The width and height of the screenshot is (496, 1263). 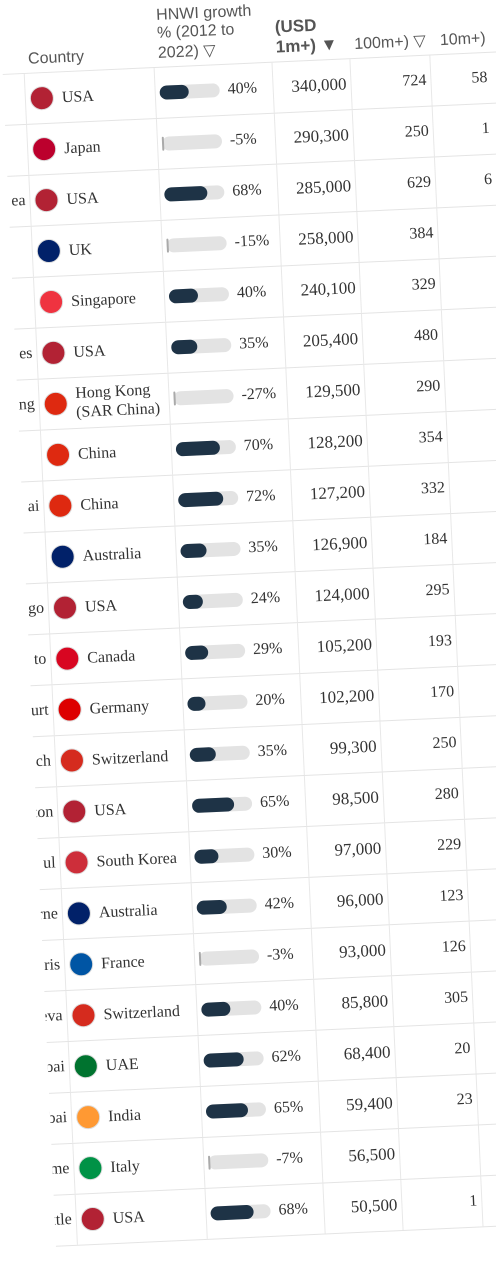 I want to click on c100-count: 229, so click(x=426, y=846).